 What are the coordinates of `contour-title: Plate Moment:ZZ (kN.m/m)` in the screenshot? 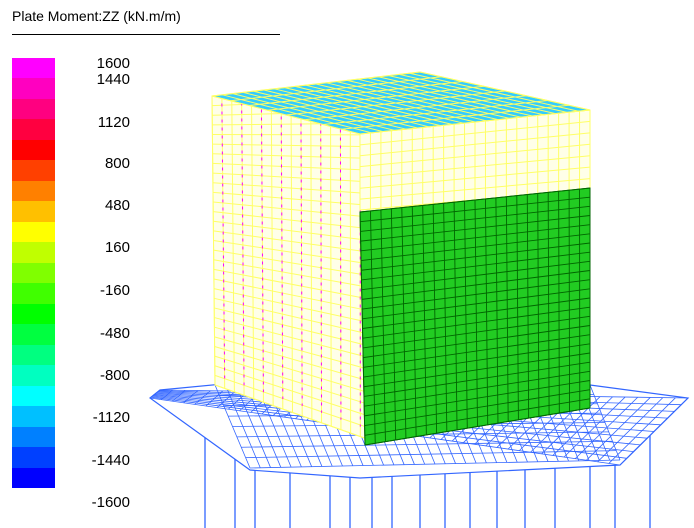 It's located at (96, 16).